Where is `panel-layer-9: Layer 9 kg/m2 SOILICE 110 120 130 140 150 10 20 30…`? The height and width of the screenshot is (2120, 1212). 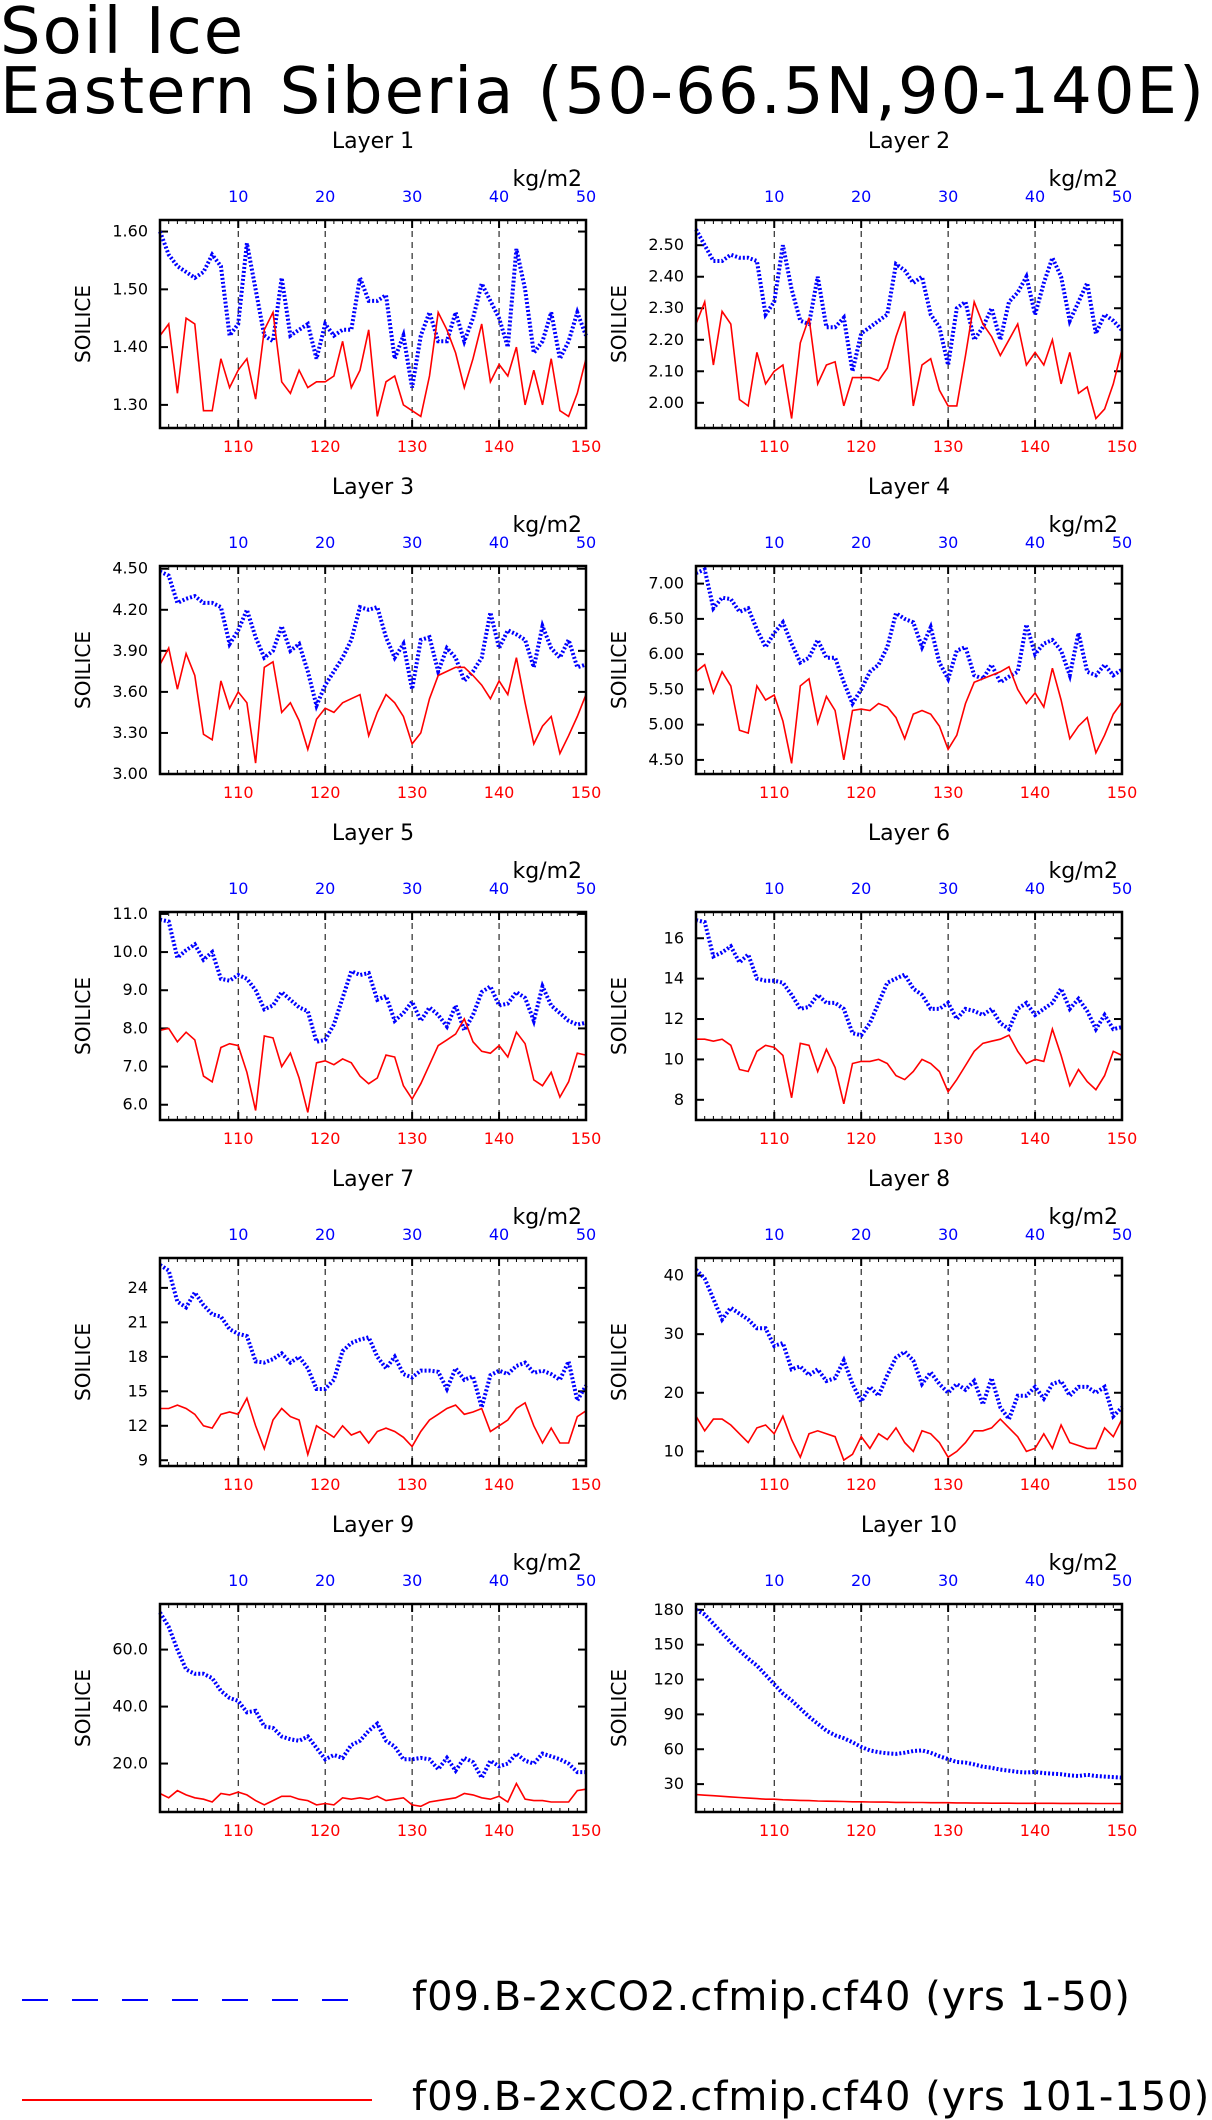
panel-layer-9: Layer 9 kg/m2 SOILICE 110 120 130 140 150 10 20 30… is located at coordinates (336, 1676).